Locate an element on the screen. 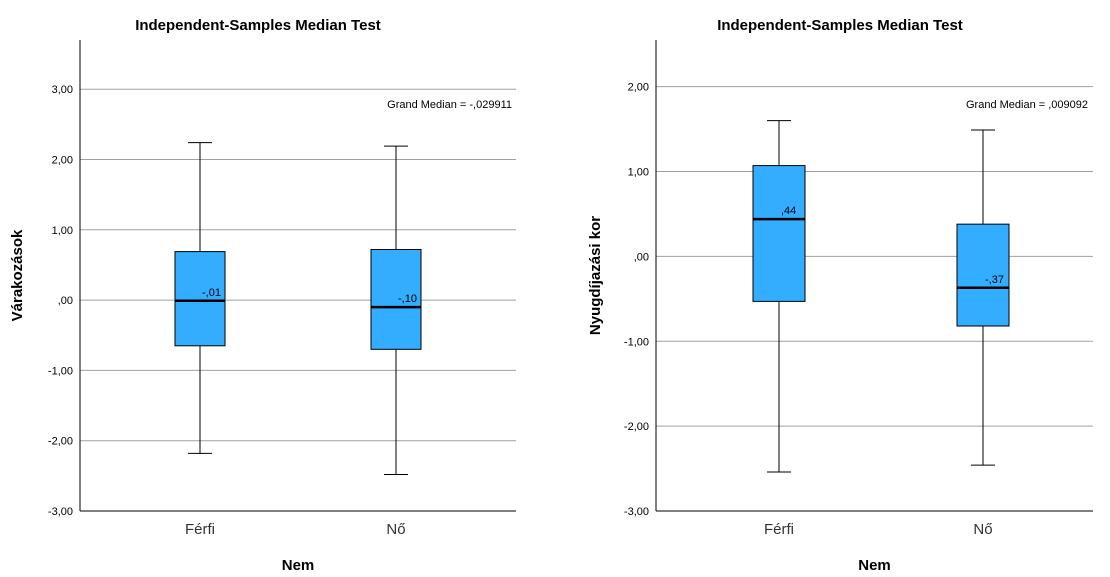 The image size is (1110, 577). box-no: -,10 is located at coordinates (396, 310).